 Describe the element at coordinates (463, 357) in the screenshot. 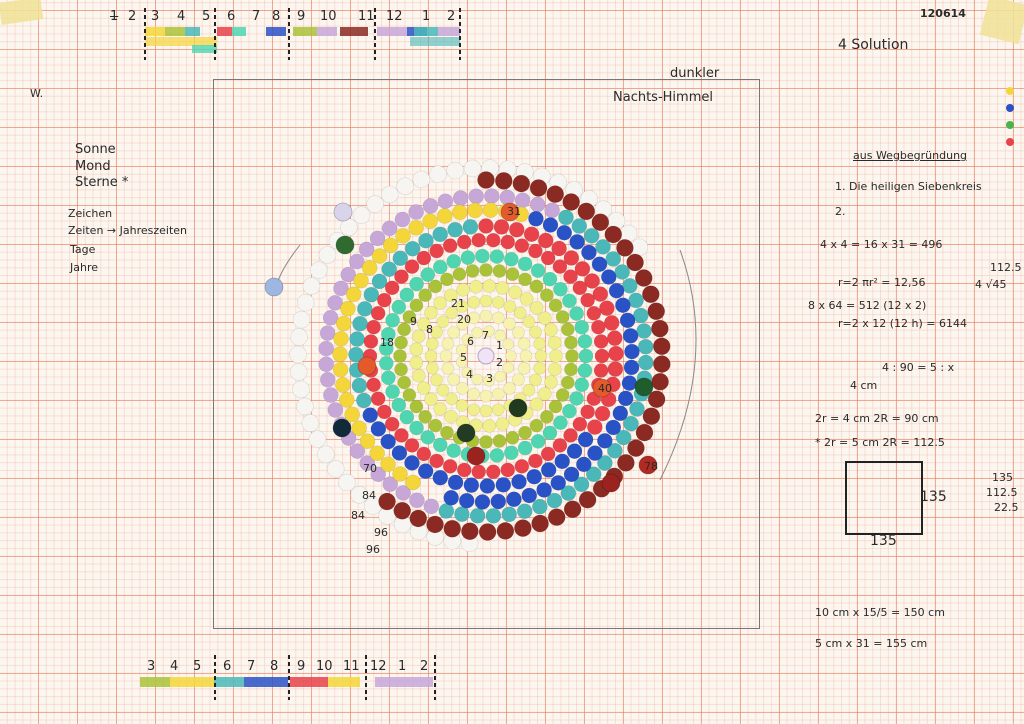

I see `ring-number: 5` at that location.